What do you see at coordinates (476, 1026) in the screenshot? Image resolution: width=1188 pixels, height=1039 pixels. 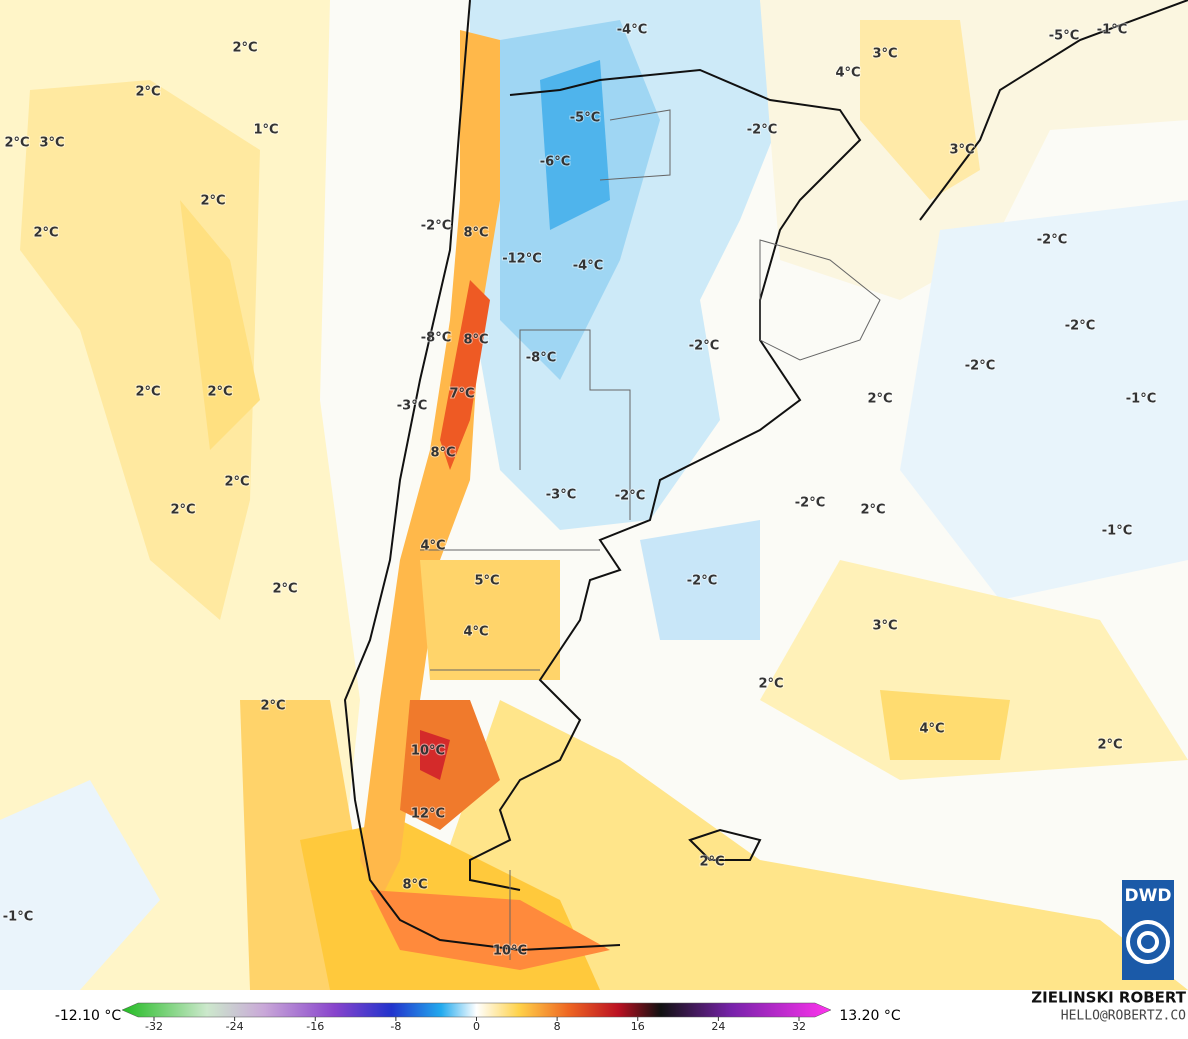 I see `colorbar-tick-label: 0` at bounding box center [476, 1026].